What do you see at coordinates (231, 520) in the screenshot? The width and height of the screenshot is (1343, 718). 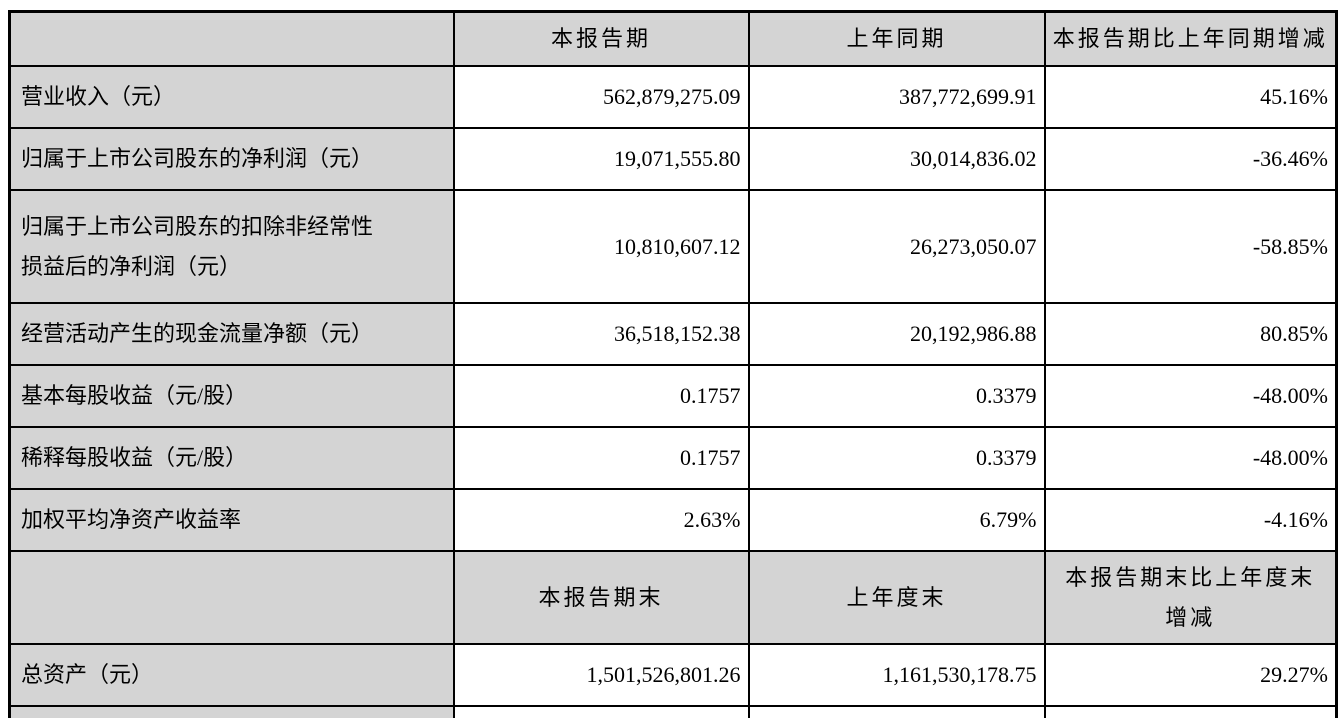 I see `row-label: 加权平均净资产收益率` at bounding box center [231, 520].